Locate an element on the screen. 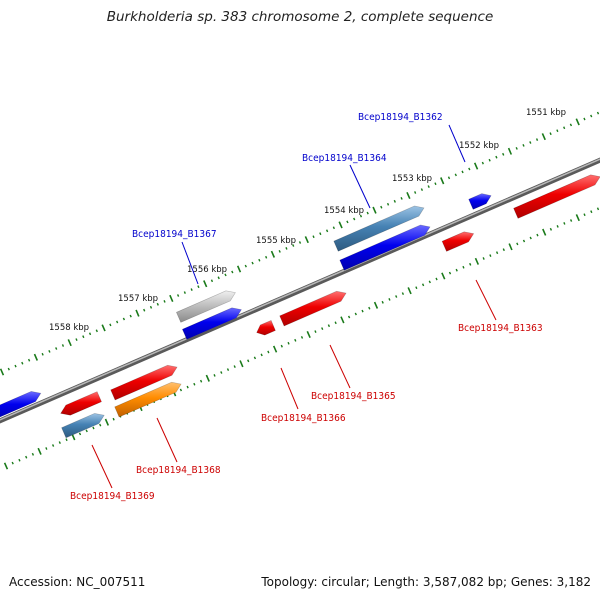 This screenshot has width=600, height=600. gene-b1363-partial is located at coordinates (556, 196).